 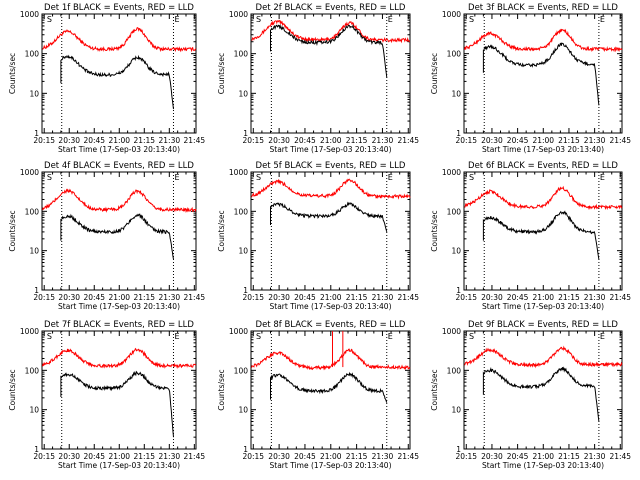 What do you see at coordinates (543, 73) in the screenshot?
I see `plot-frame` at bounding box center [543, 73].